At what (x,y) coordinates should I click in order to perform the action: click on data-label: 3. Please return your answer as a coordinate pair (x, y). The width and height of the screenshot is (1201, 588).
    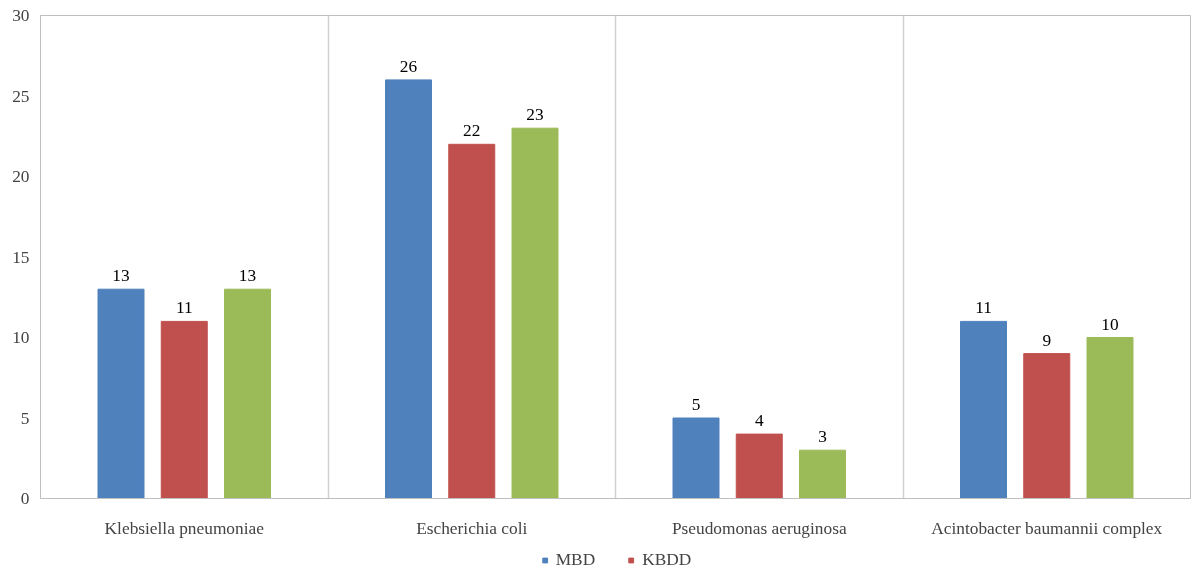
    Looking at the image, I should click on (822, 437).